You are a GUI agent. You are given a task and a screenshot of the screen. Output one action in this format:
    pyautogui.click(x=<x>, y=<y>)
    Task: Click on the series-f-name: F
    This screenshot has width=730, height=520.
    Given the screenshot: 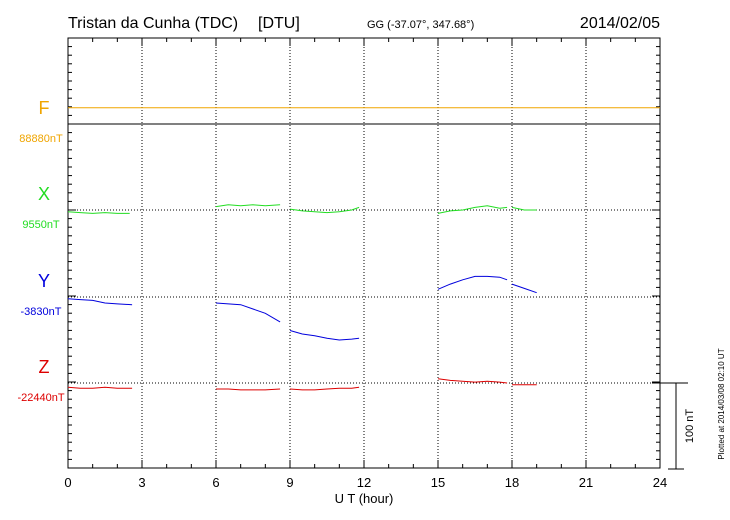 What is the action you would take?
    pyautogui.click(x=44, y=108)
    